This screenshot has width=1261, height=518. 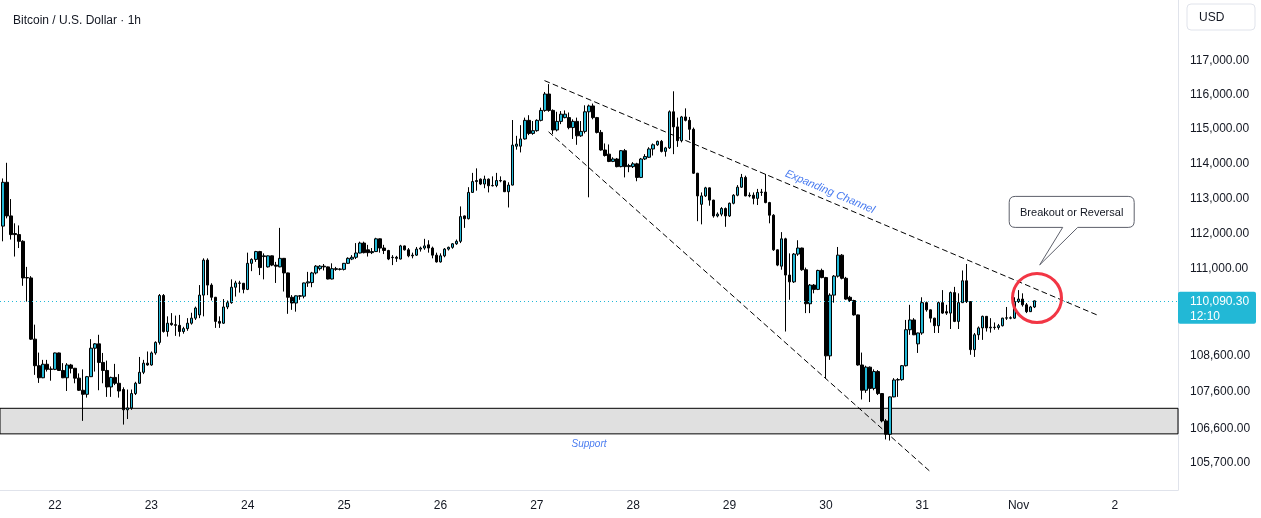 I want to click on y-tick-label: 108,600.00, so click(x=1220, y=354).